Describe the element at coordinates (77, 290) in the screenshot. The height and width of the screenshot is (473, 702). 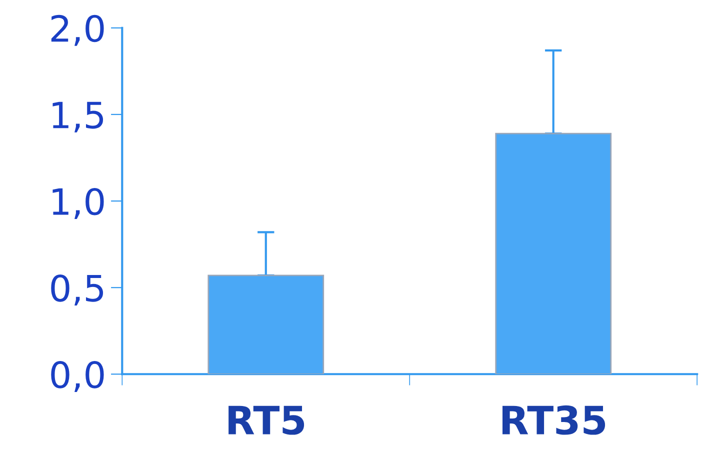
I see `y-tick-label: 0,5` at that location.